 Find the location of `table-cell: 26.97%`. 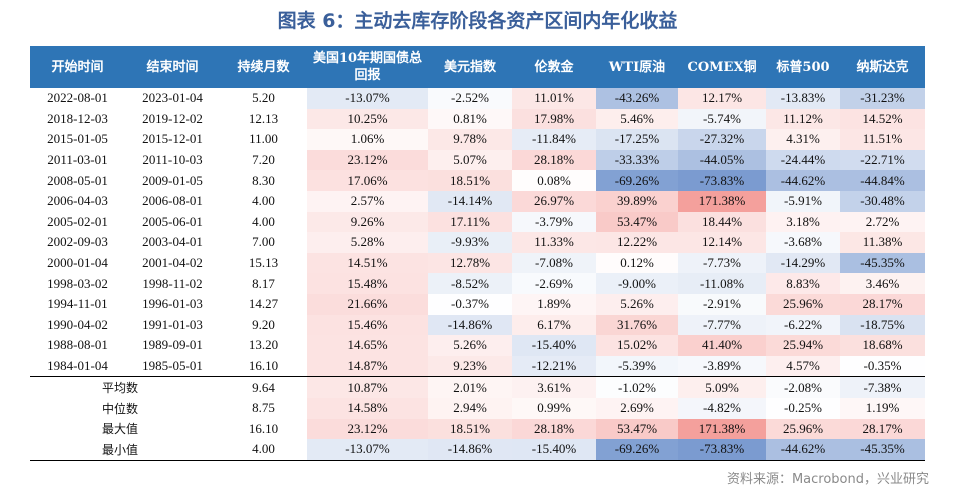

table-cell: 26.97% is located at coordinates (554, 201).